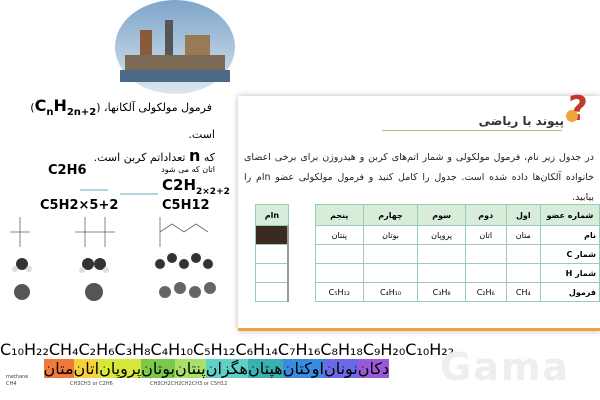 This screenshot has height=400, width=600. Describe the element at coordinates (570, 235) in the screenshot. I see `row-label: نام` at that location.